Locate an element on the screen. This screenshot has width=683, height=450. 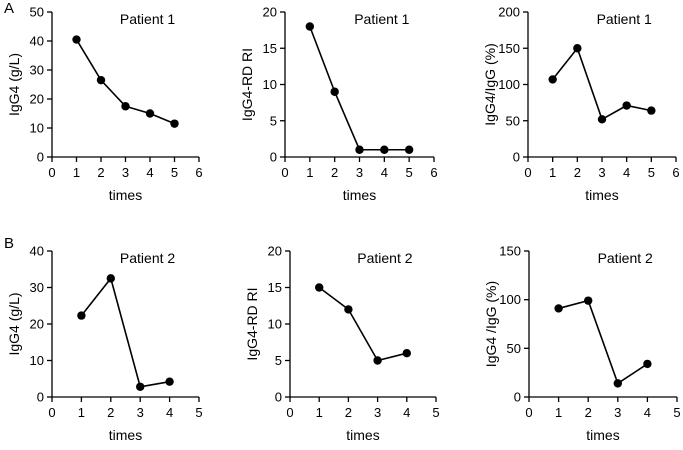
chart-1-x-axis-label: times is located at coordinates (125, 195).